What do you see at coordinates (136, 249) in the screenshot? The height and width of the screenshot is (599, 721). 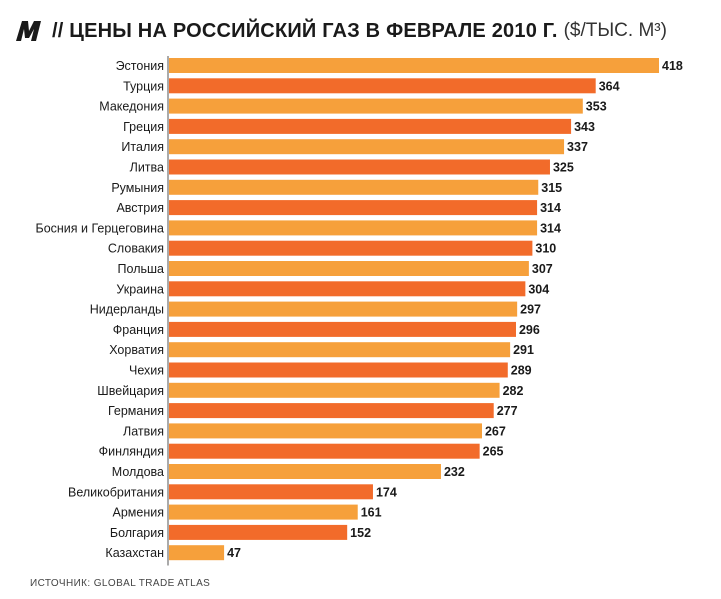 I see `category-label: Словакия` at bounding box center [136, 249].